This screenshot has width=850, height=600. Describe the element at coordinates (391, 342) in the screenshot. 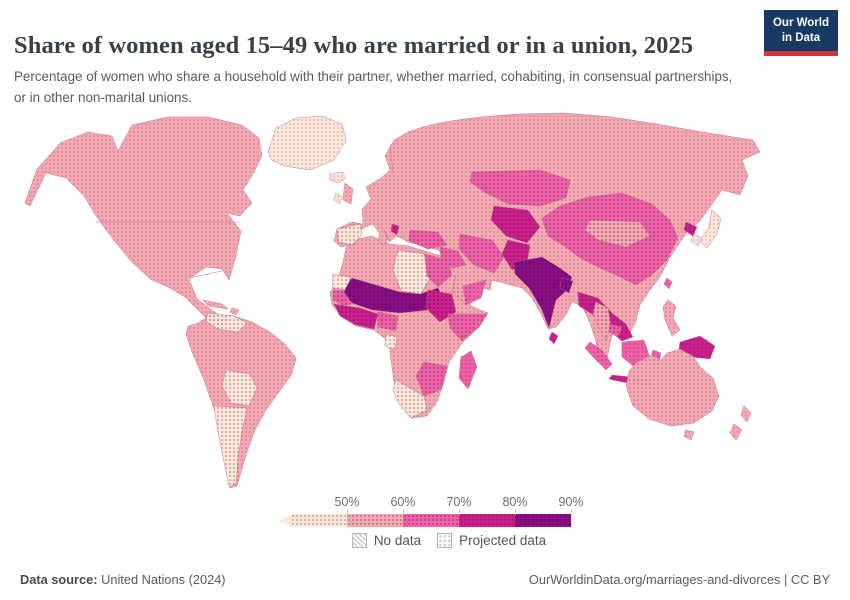

I see `region-gabon` at that location.